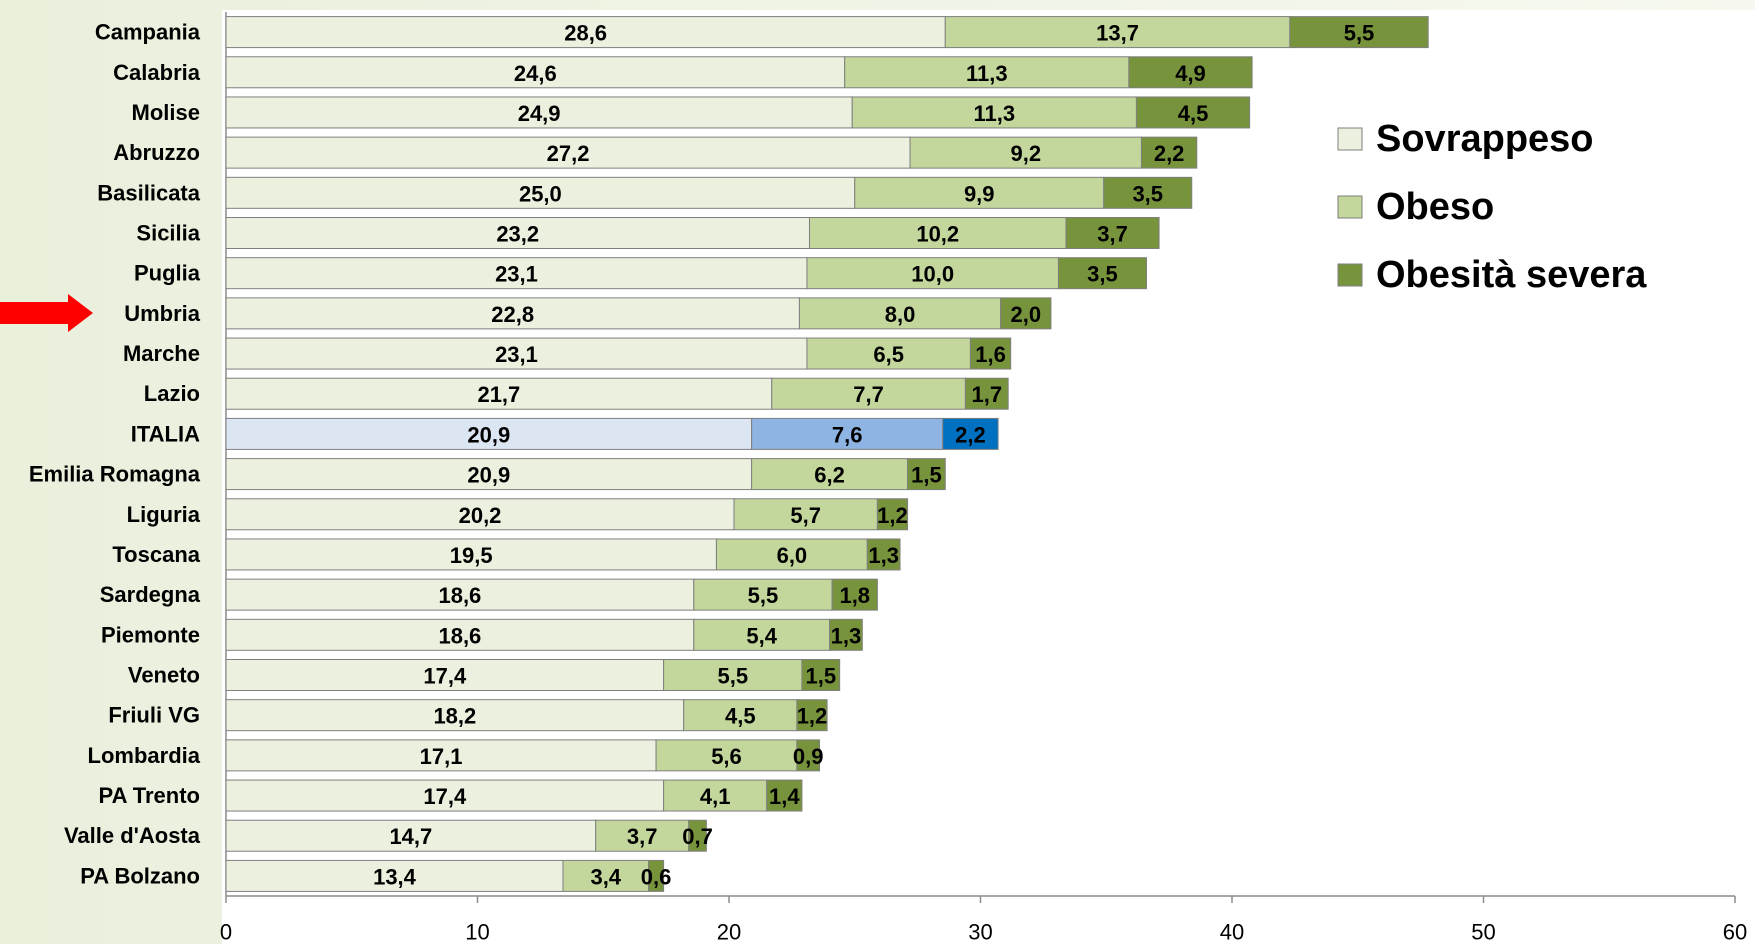 This screenshot has width=1755, height=944. I want to click on value-label: 2,0, so click(1025, 314).